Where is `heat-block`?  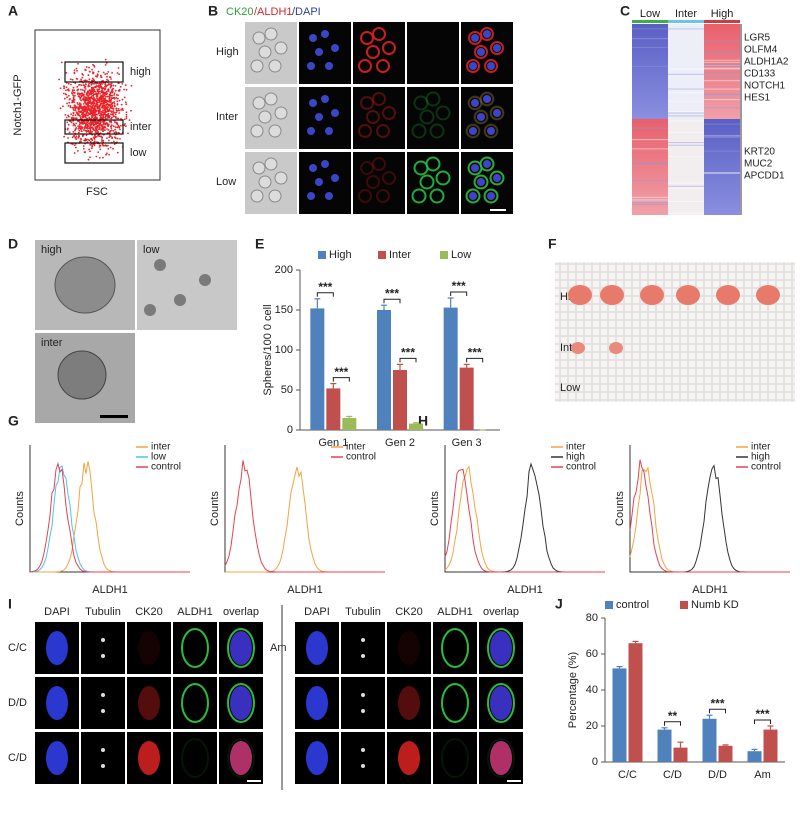 heat-block is located at coordinates (650, 71).